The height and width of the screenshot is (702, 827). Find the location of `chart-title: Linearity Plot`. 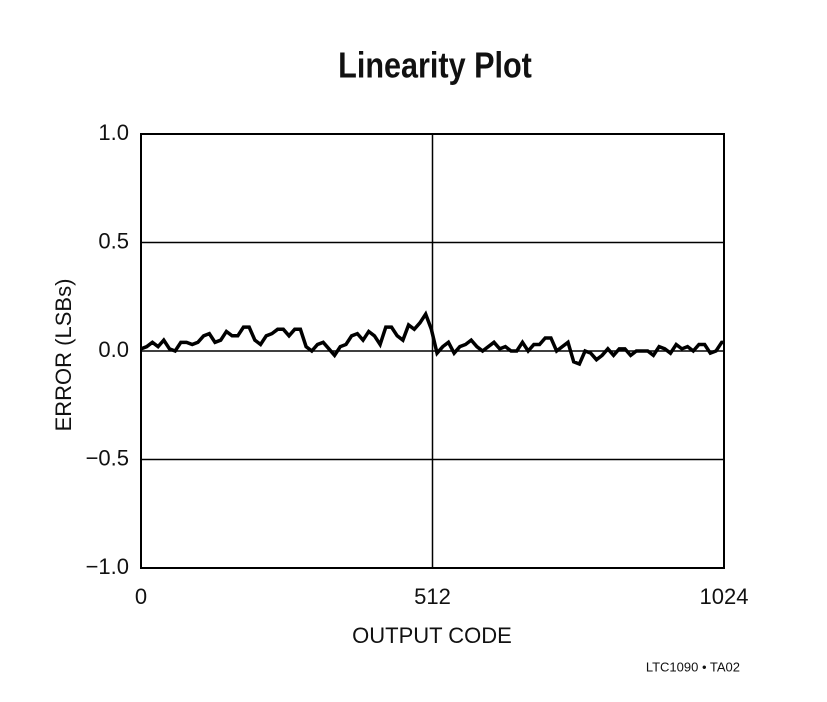

chart-title: Linearity Plot is located at coordinates (435, 66).